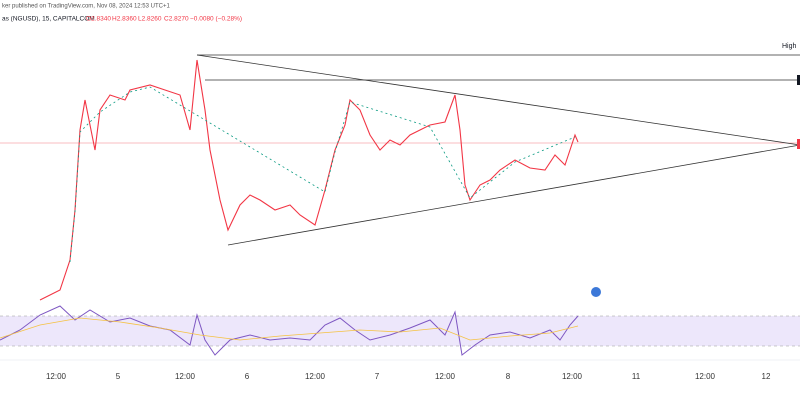 The width and height of the screenshot is (800, 405). Describe the element at coordinates (150, 19) in the screenshot. I see `low: L2.8260` at that location.